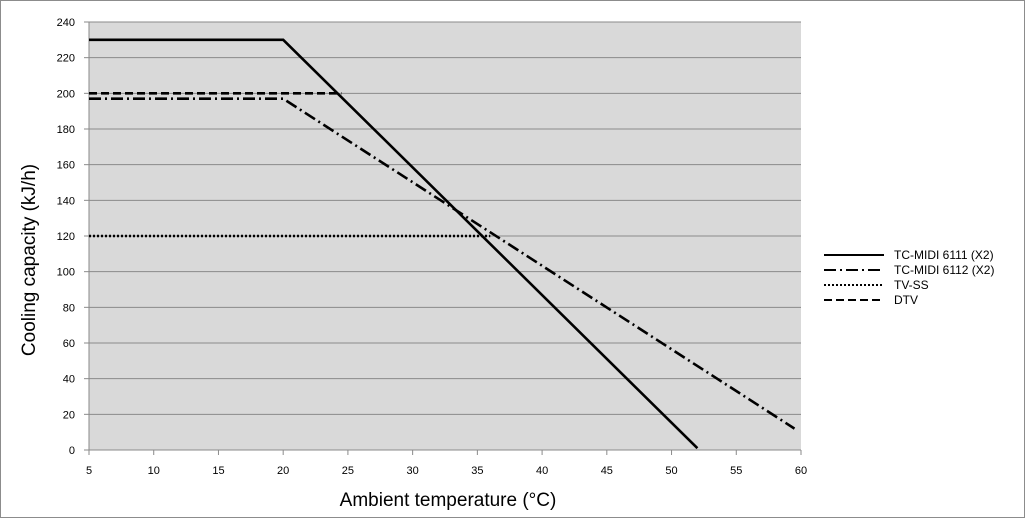  I want to click on legend-label-1: TC-MIDI 6111 (X2), so click(944, 255).